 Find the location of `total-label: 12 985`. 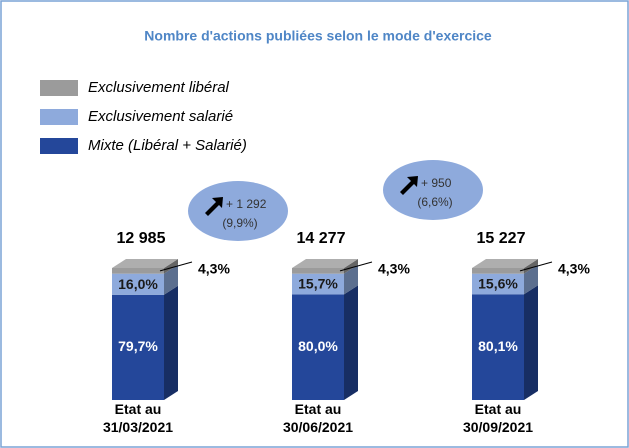

total-label: 12 985 is located at coordinates (141, 238).